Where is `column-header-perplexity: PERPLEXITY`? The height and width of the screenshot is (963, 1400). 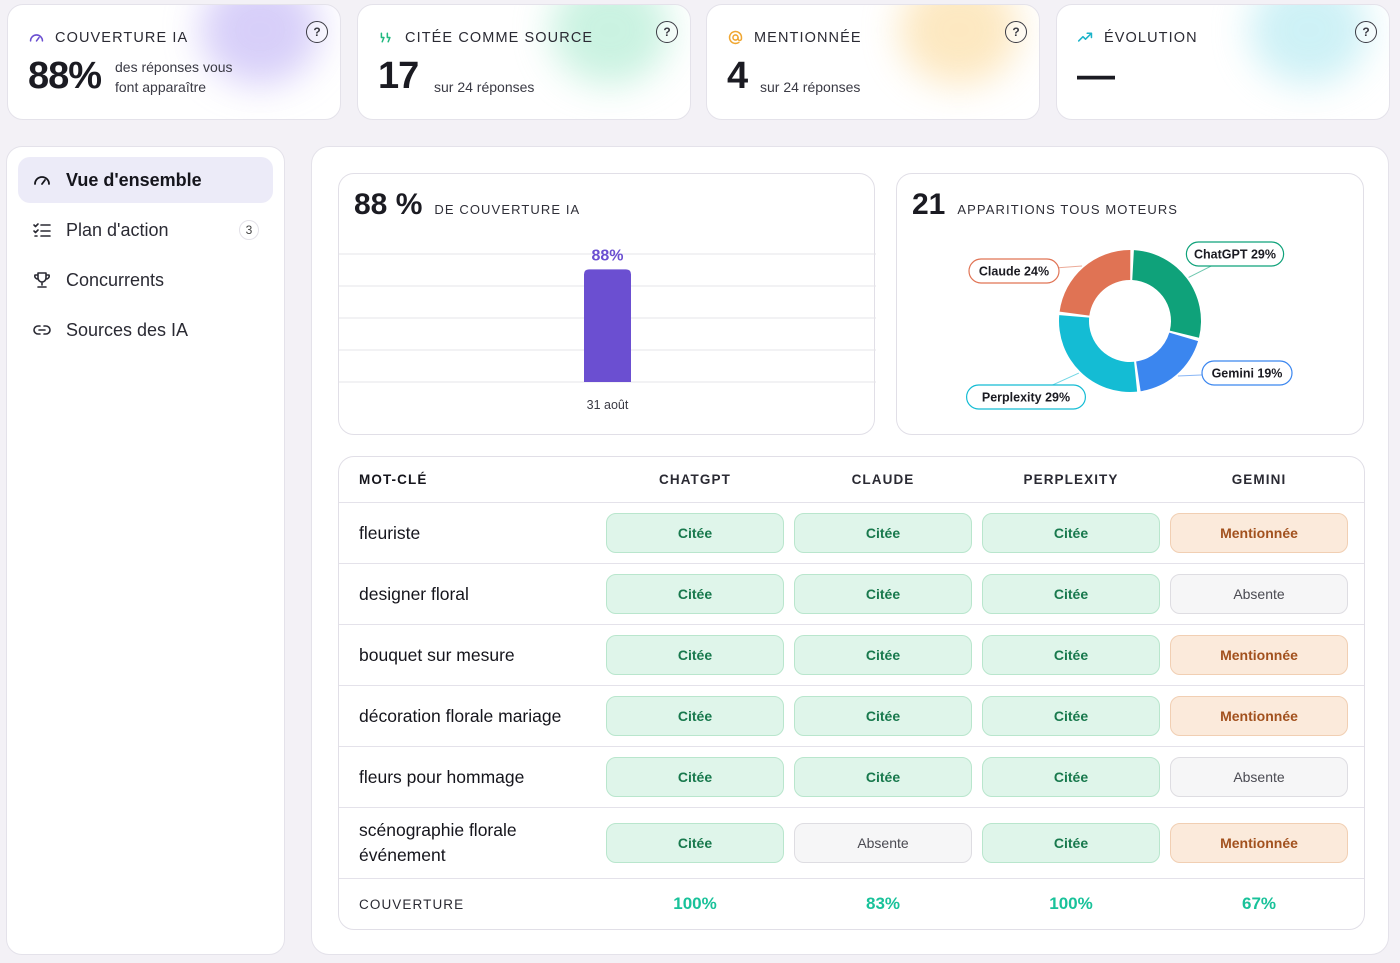 column-header-perplexity: PERPLEXITY is located at coordinates (1071, 479).